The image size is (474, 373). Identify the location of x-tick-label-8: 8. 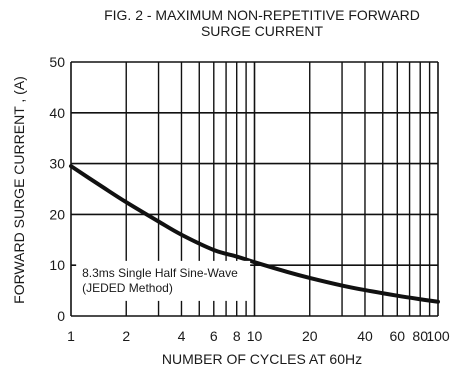
(237, 336).